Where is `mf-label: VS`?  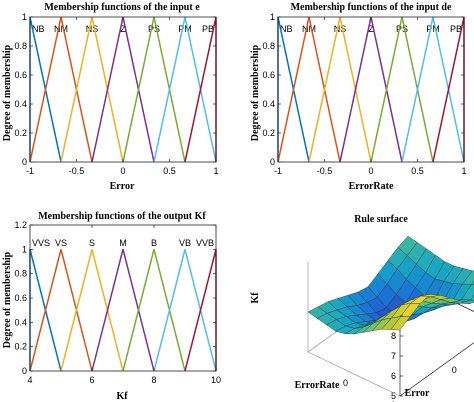 mf-label: VS is located at coordinates (61, 243).